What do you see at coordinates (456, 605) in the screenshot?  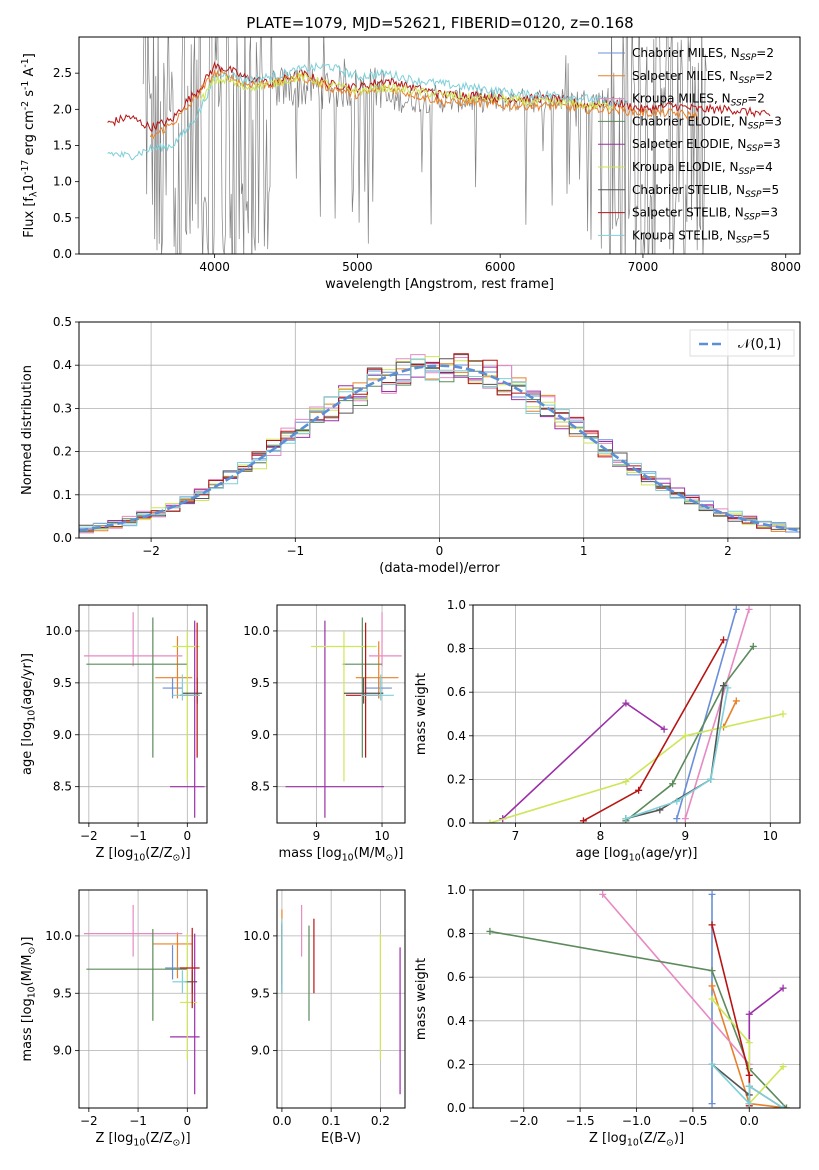 I see `y-tick-label: 1.0` at bounding box center [456, 605].